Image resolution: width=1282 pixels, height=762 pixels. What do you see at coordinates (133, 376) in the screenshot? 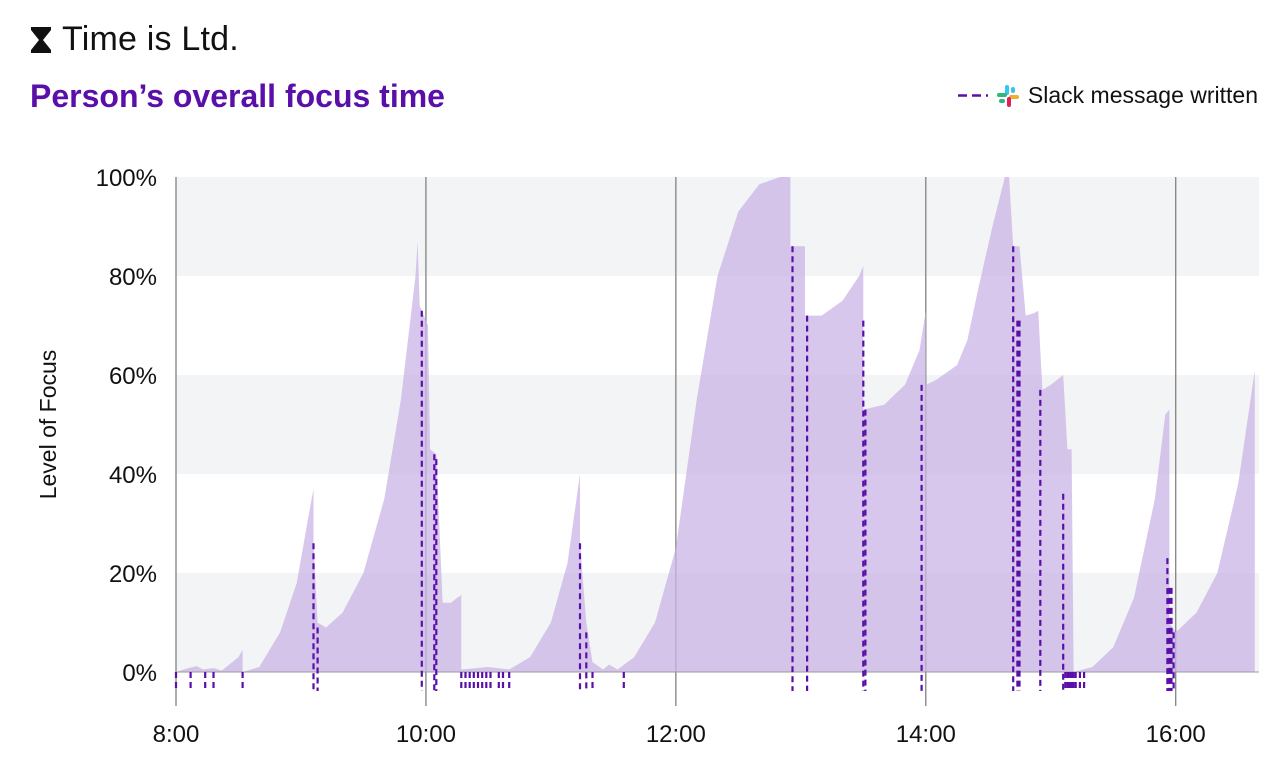
I see `y-tick-label: 60%` at bounding box center [133, 376].